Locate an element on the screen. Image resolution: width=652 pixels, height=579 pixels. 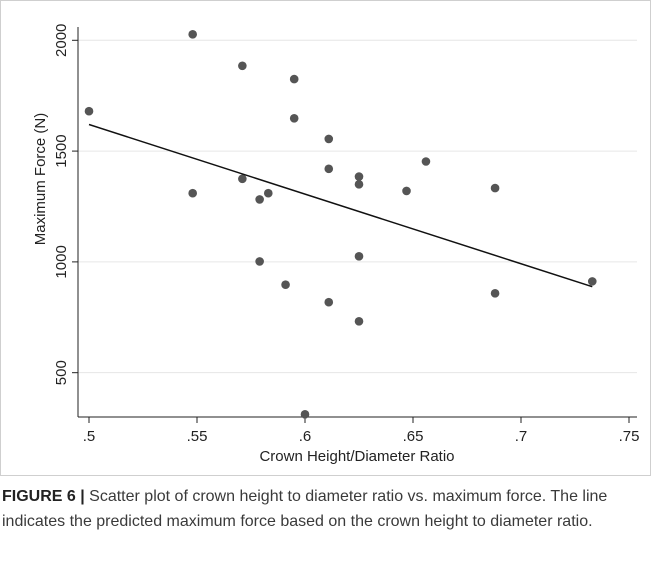
figure-label: FIGURE 6 | is located at coordinates (43, 496).